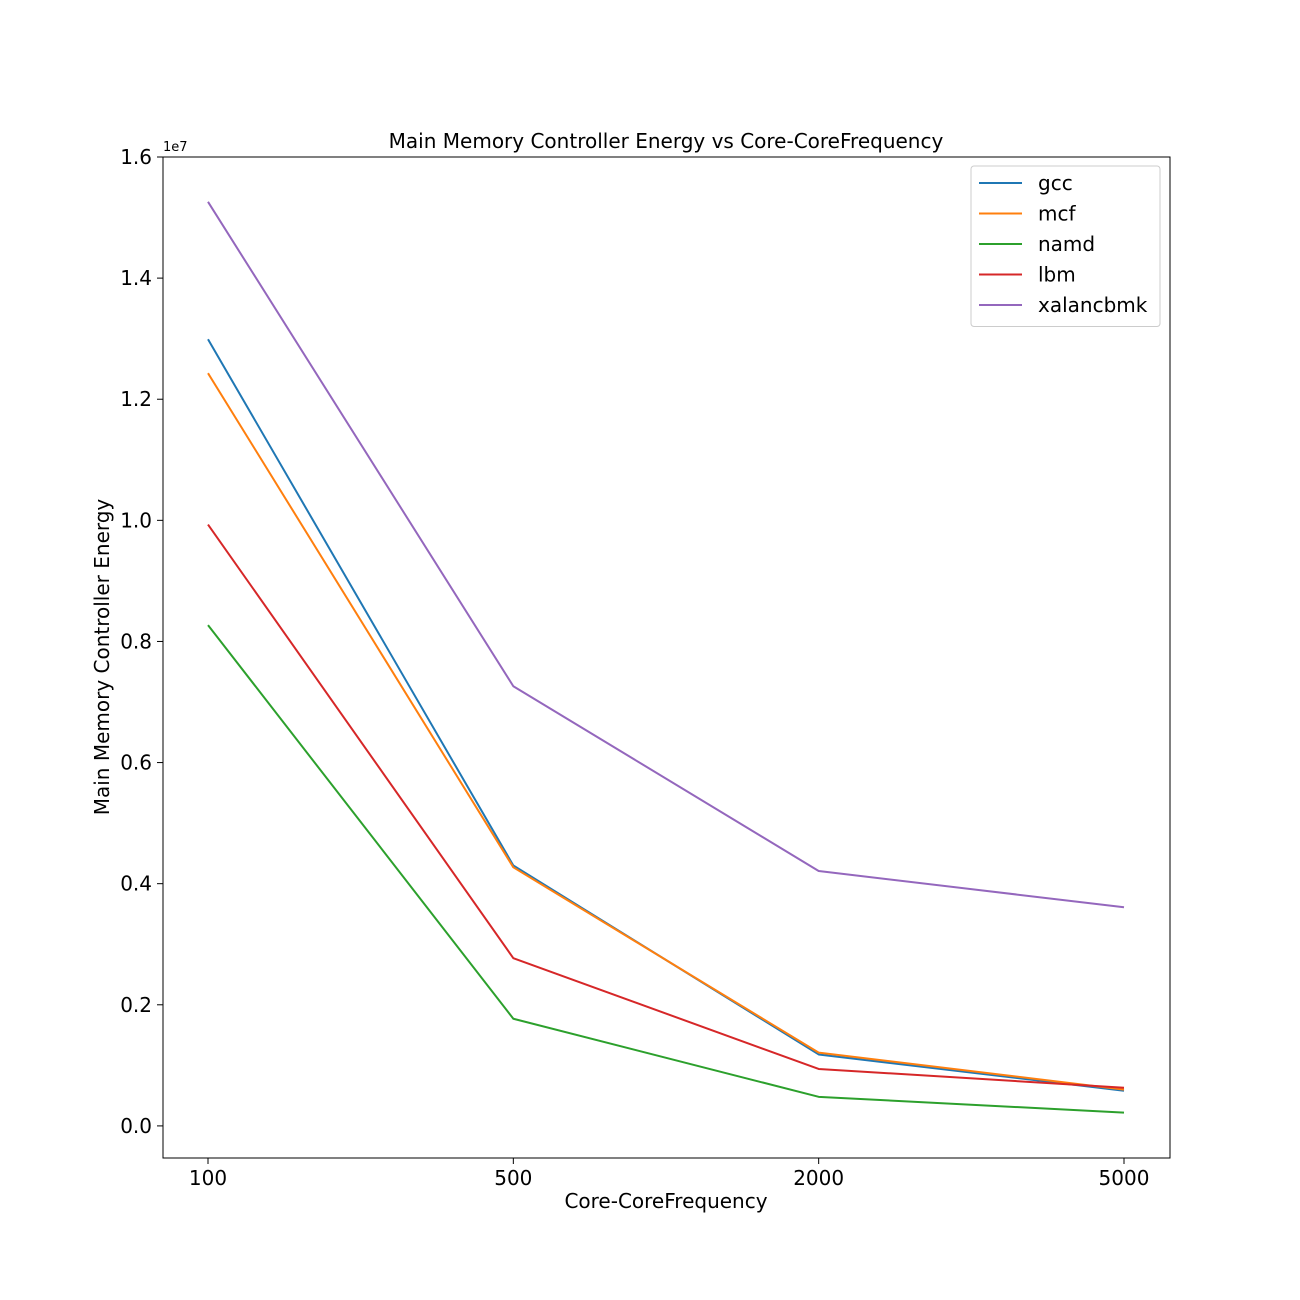 Image resolution: width=1300 pixels, height=1300 pixels. What do you see at coordinates (136, 1126) in the screenshot?
I see `y-tick-label-0.0: 0.0` at bounding box center [136, 1126].